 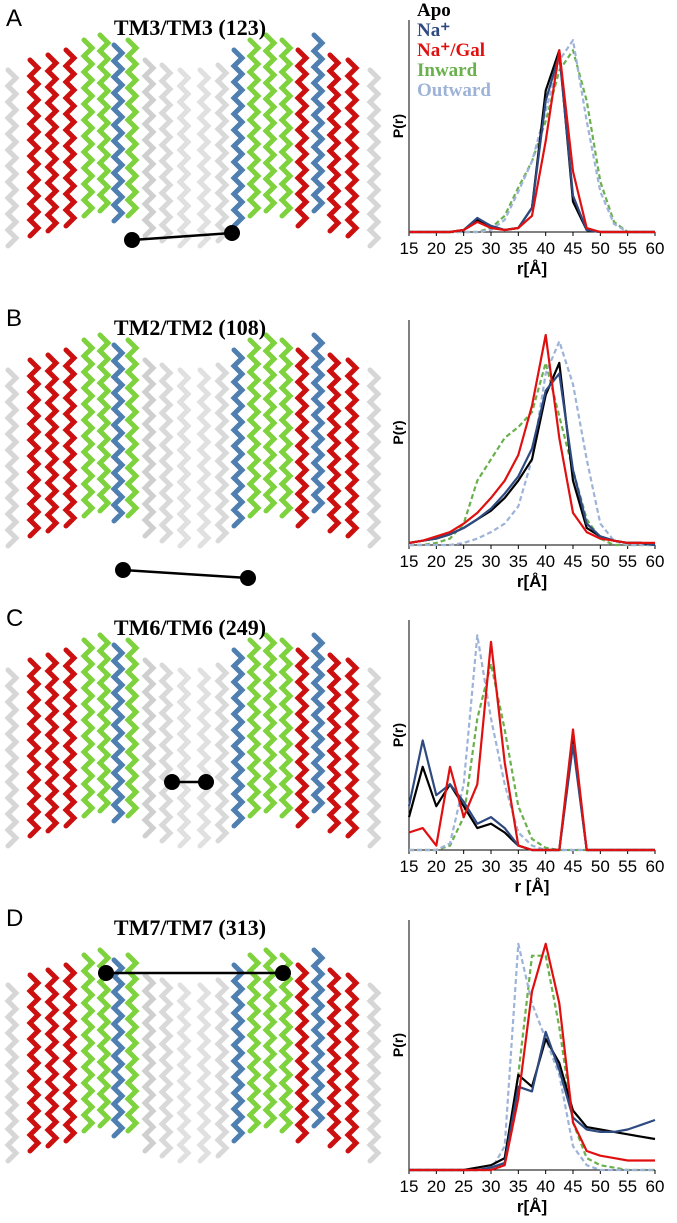 What do you see at coordinates (190, 327) in the screenshot?
I see `panel-title: TM2/TM2 (108)` at bounding box center [190, 327].